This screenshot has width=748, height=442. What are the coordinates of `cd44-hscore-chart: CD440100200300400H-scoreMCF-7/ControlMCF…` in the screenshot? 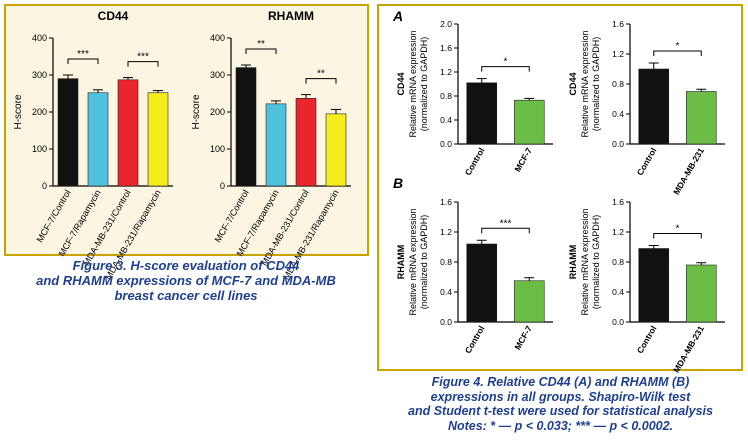 It's located at (93, 145).